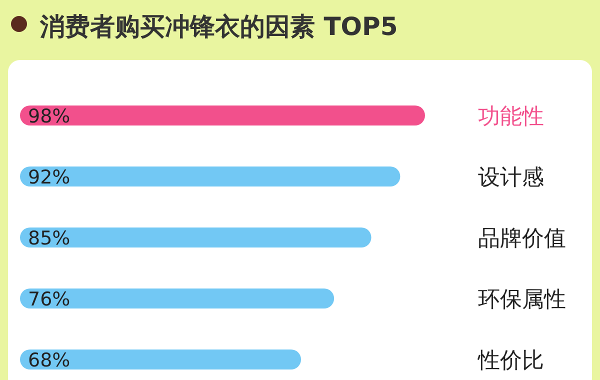 This screenshot has width=600, height=380. I want to click on data-label: 98%, so click(49, 117).